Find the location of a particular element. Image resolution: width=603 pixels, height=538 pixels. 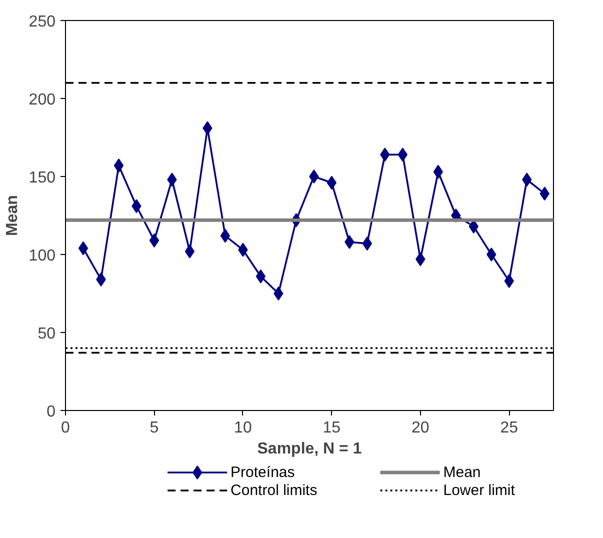

legend-label: Control limits is located at coordinates (274, 490).